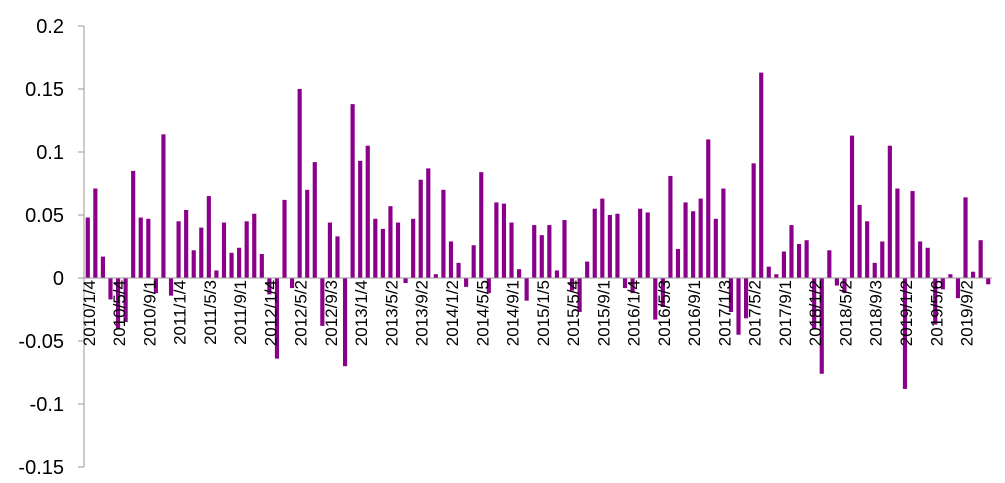  I want to click on x-tick-label: 2015/5/4, so click(573, 313).